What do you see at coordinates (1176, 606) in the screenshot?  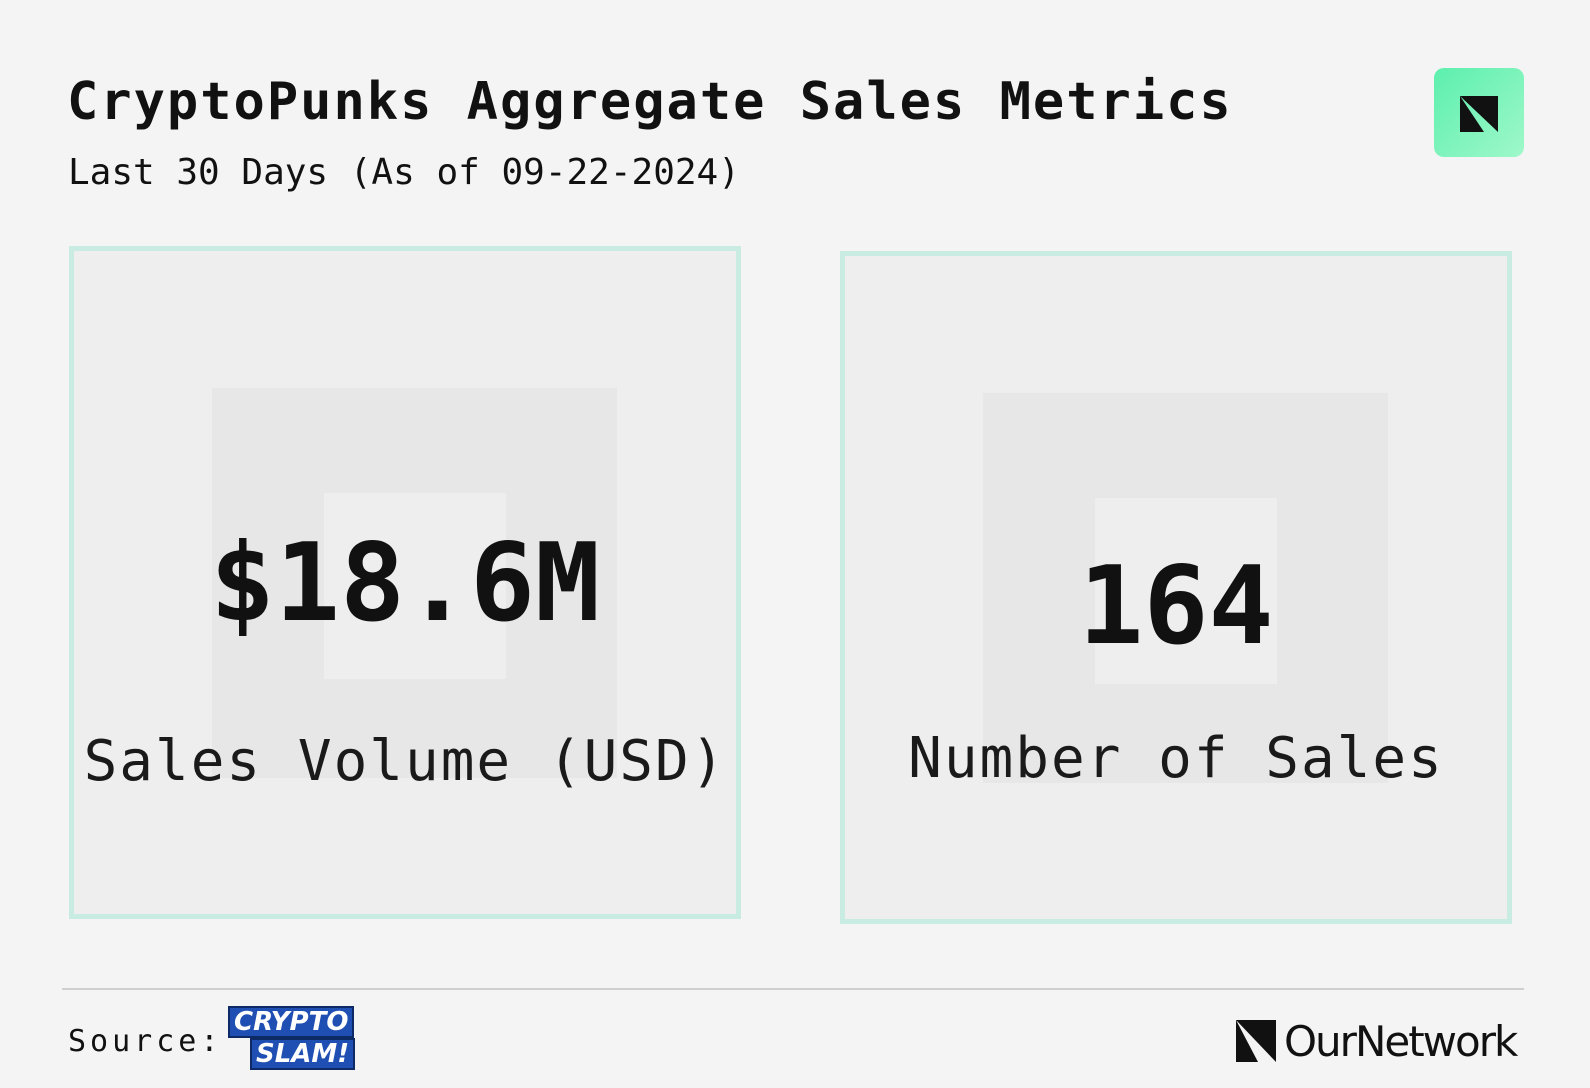 I see `metric-value: 164` at bounding box center [1176, 606].